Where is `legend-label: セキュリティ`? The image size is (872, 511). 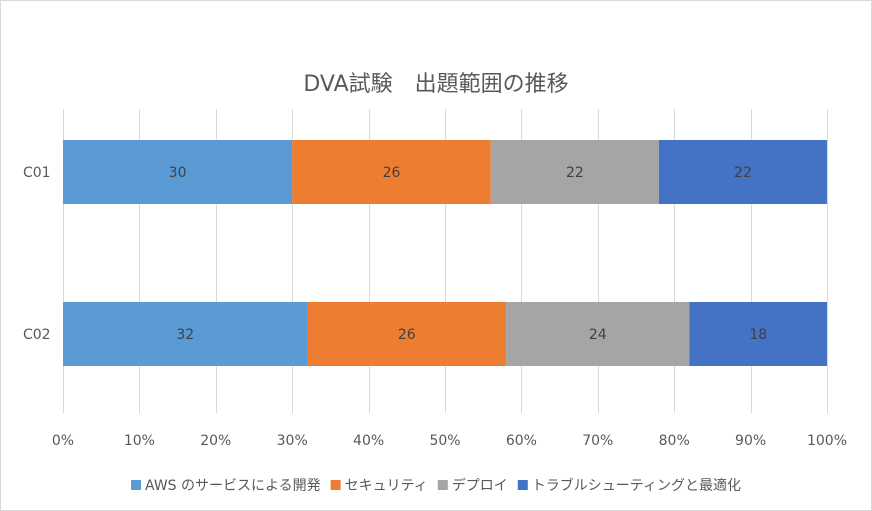
legend-label: セキュリティ is located at coordinates (386, 486).